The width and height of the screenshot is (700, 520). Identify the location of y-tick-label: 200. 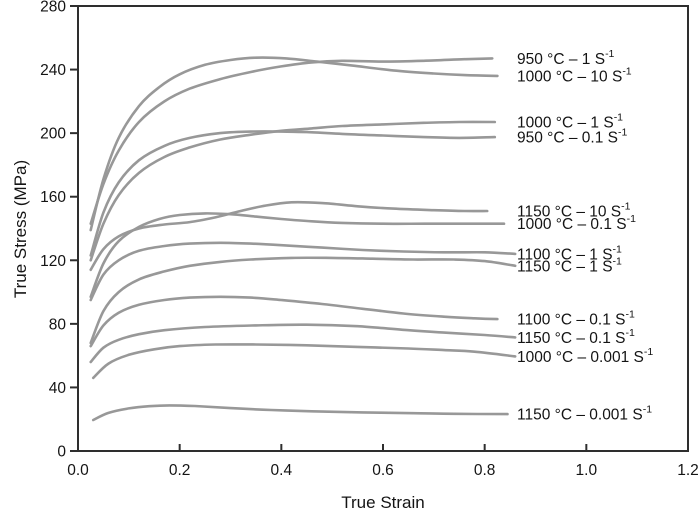
(53, 134).